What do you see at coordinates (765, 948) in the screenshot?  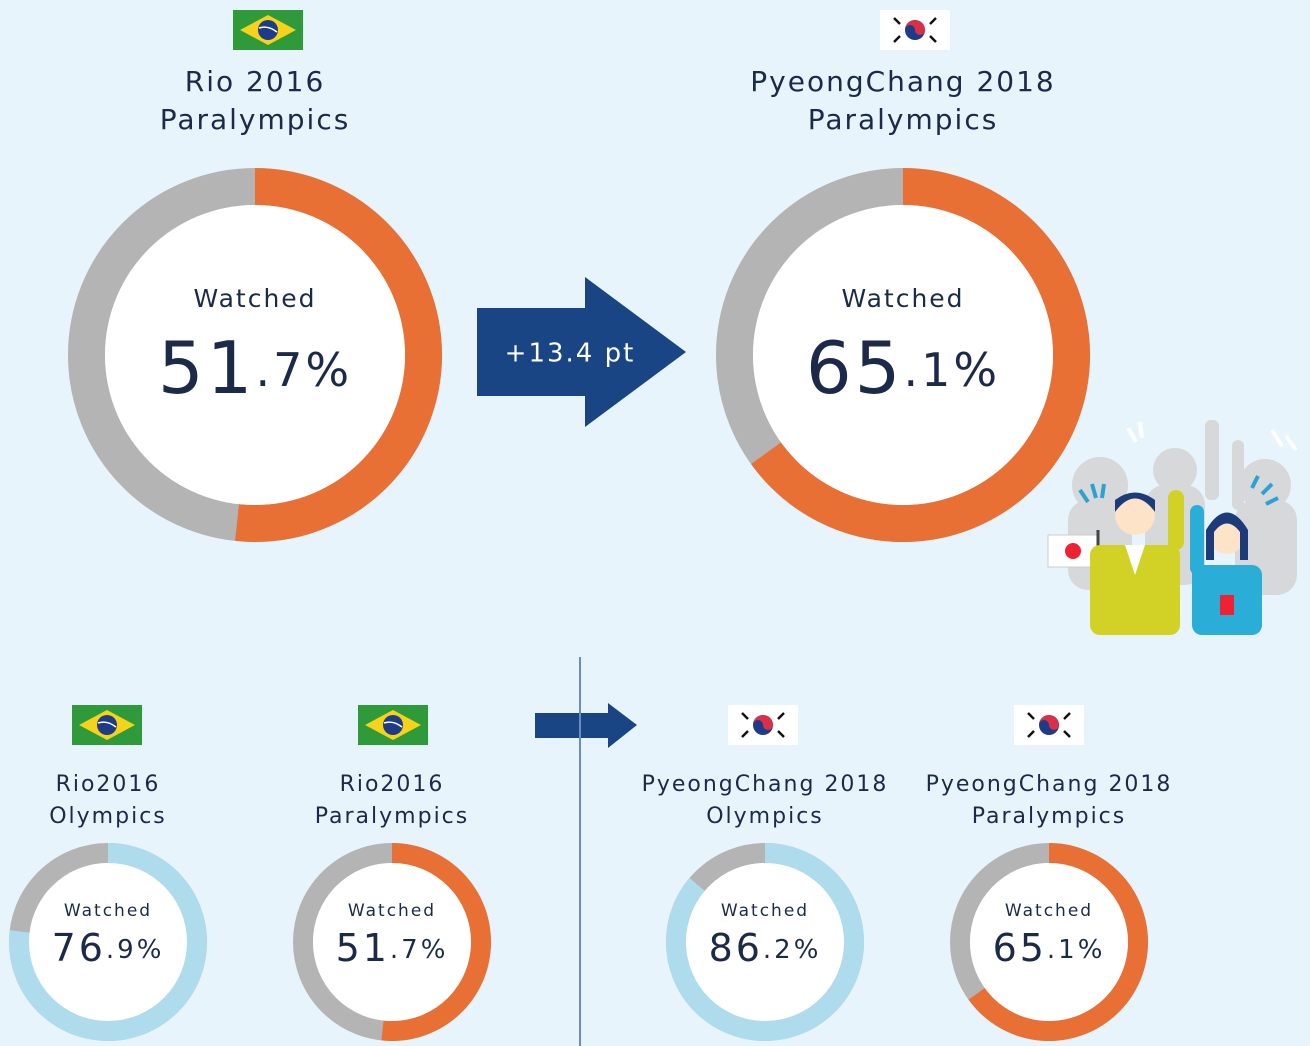 I see `value-label: 86.2%` at bounding box center [765, 948].